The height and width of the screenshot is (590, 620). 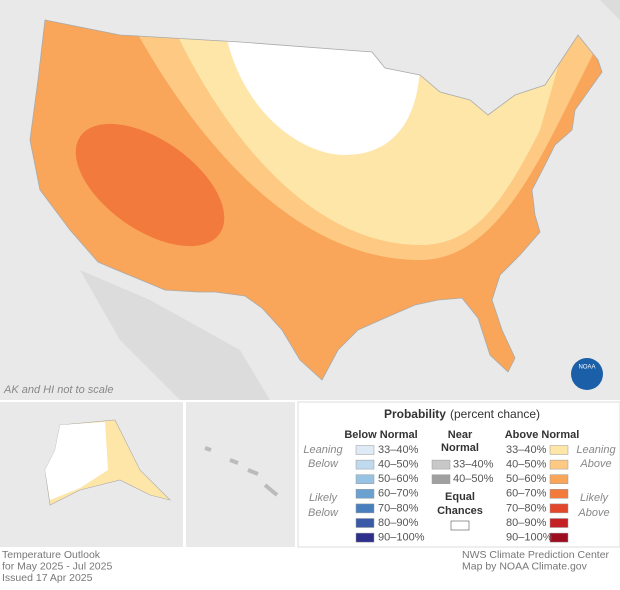 What do you see at coordinates (460, 448) in the screenshot?
I see `legend-heading: Normal` at bounding box center [460, 448].